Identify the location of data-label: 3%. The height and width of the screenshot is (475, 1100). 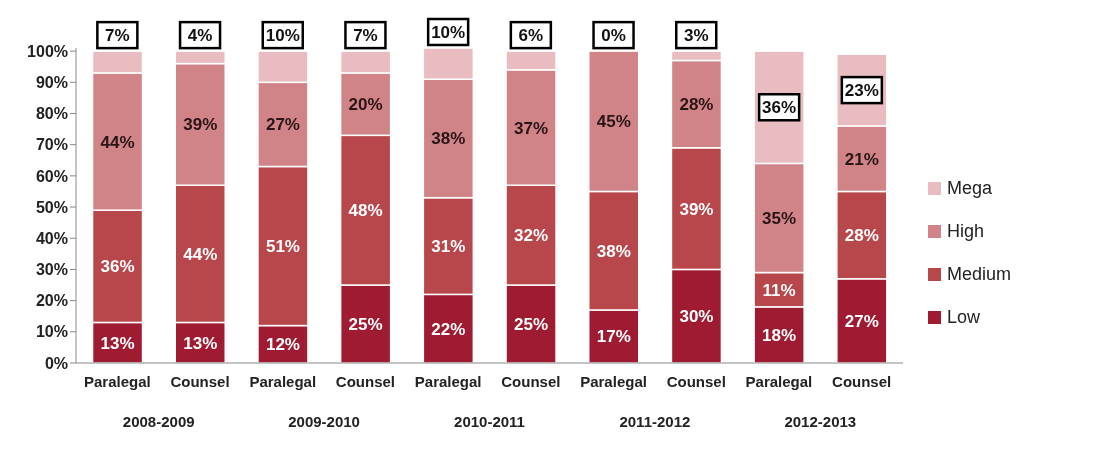
(696, 36).